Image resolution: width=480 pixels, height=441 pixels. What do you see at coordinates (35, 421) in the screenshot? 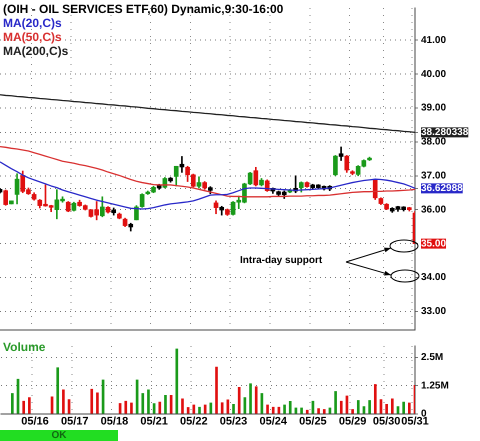
I see `x-tick-label: 05/16` at bounding box center [35, 421].